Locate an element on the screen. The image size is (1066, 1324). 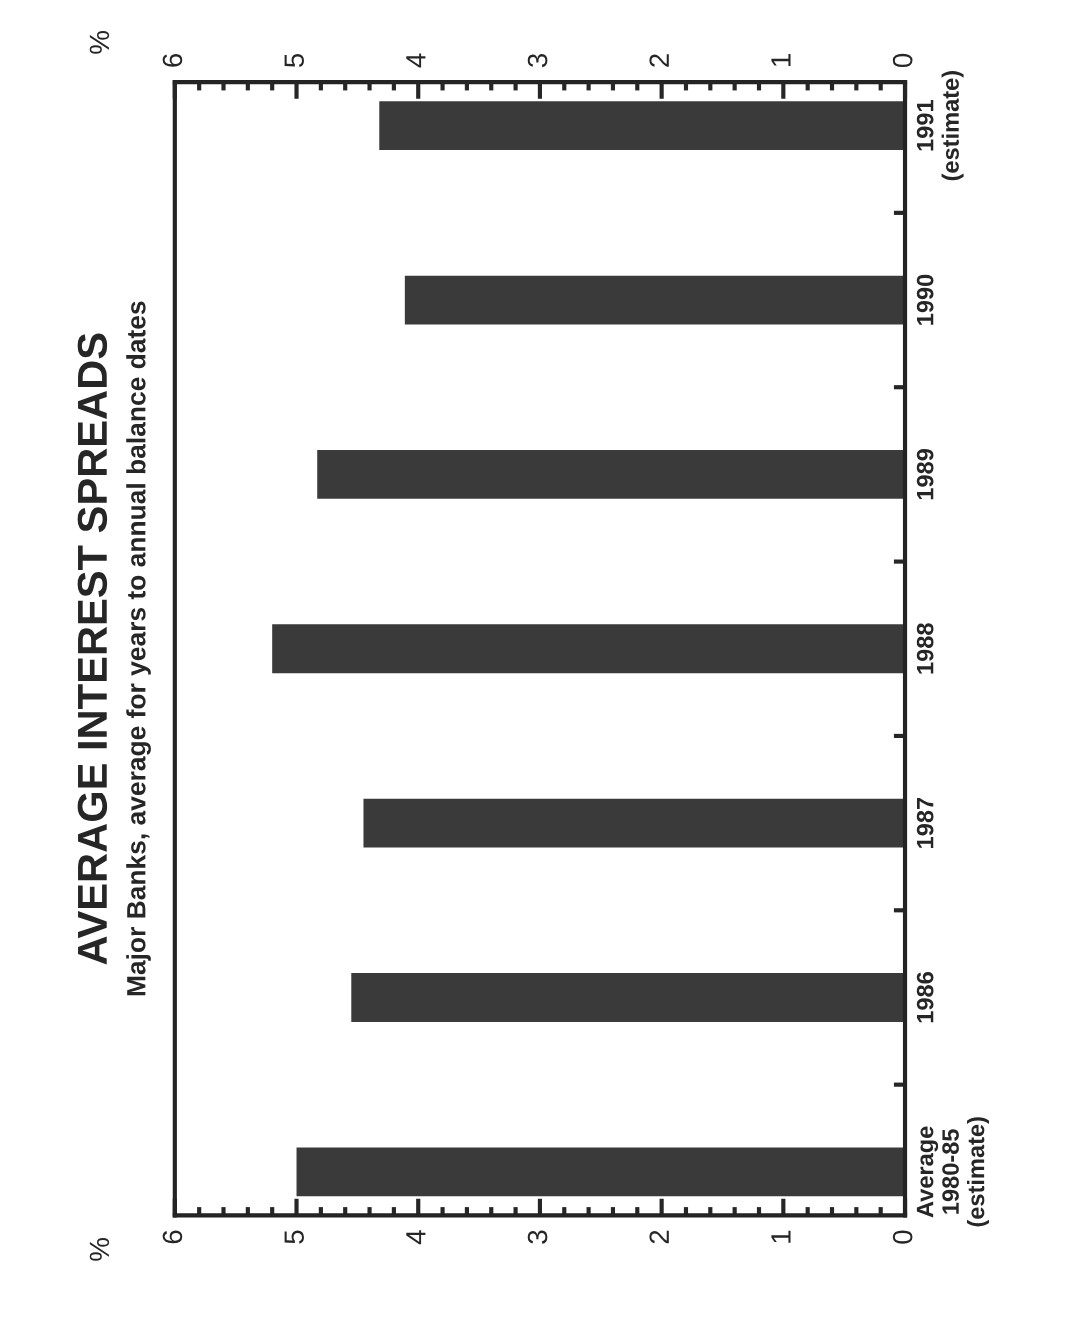
y-tick-label: 1989 is located at coordinates (925, 474).